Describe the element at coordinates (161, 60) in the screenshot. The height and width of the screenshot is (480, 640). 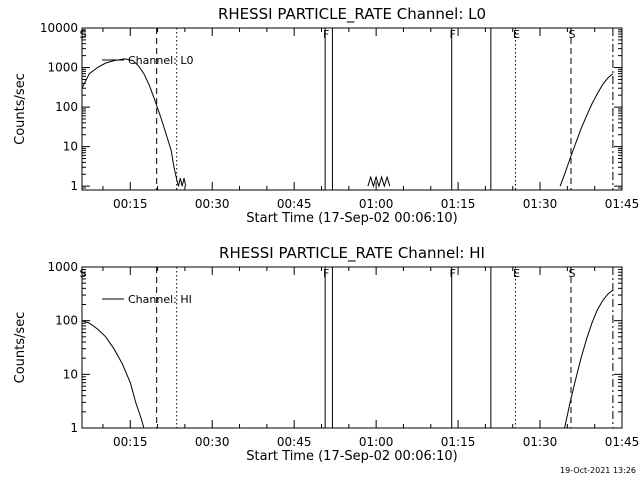
I see `legend-label: Channel: L0` at that location.